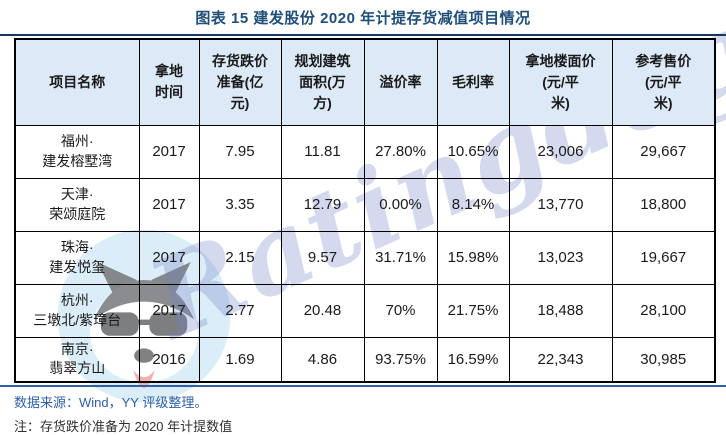 The height and width of the screenshot is (435, 726). What do you see at coordinates (169, 82) in the screenshot?
I see `header-cell-land-year: 拿地 时间` at bounding box center [169, 82].